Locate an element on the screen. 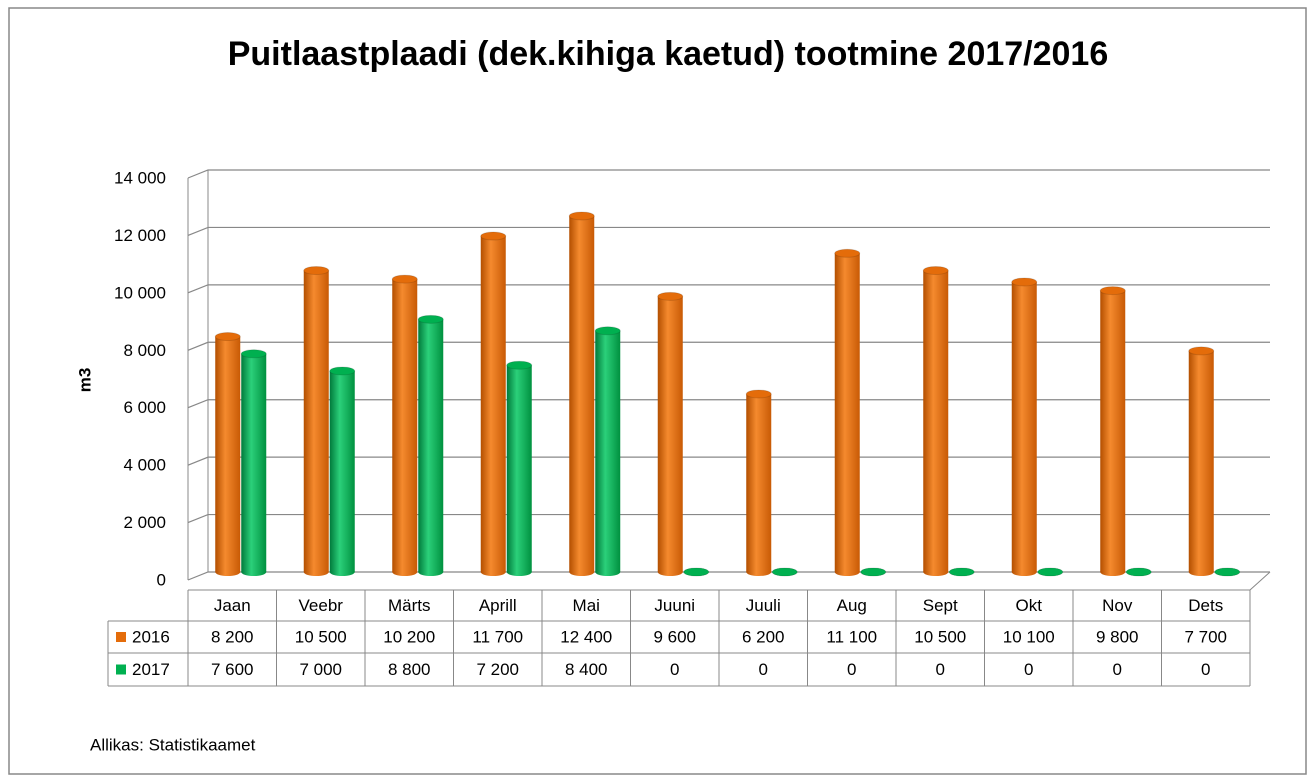  data-label: 8 200 is located at coordinates (232, 636).